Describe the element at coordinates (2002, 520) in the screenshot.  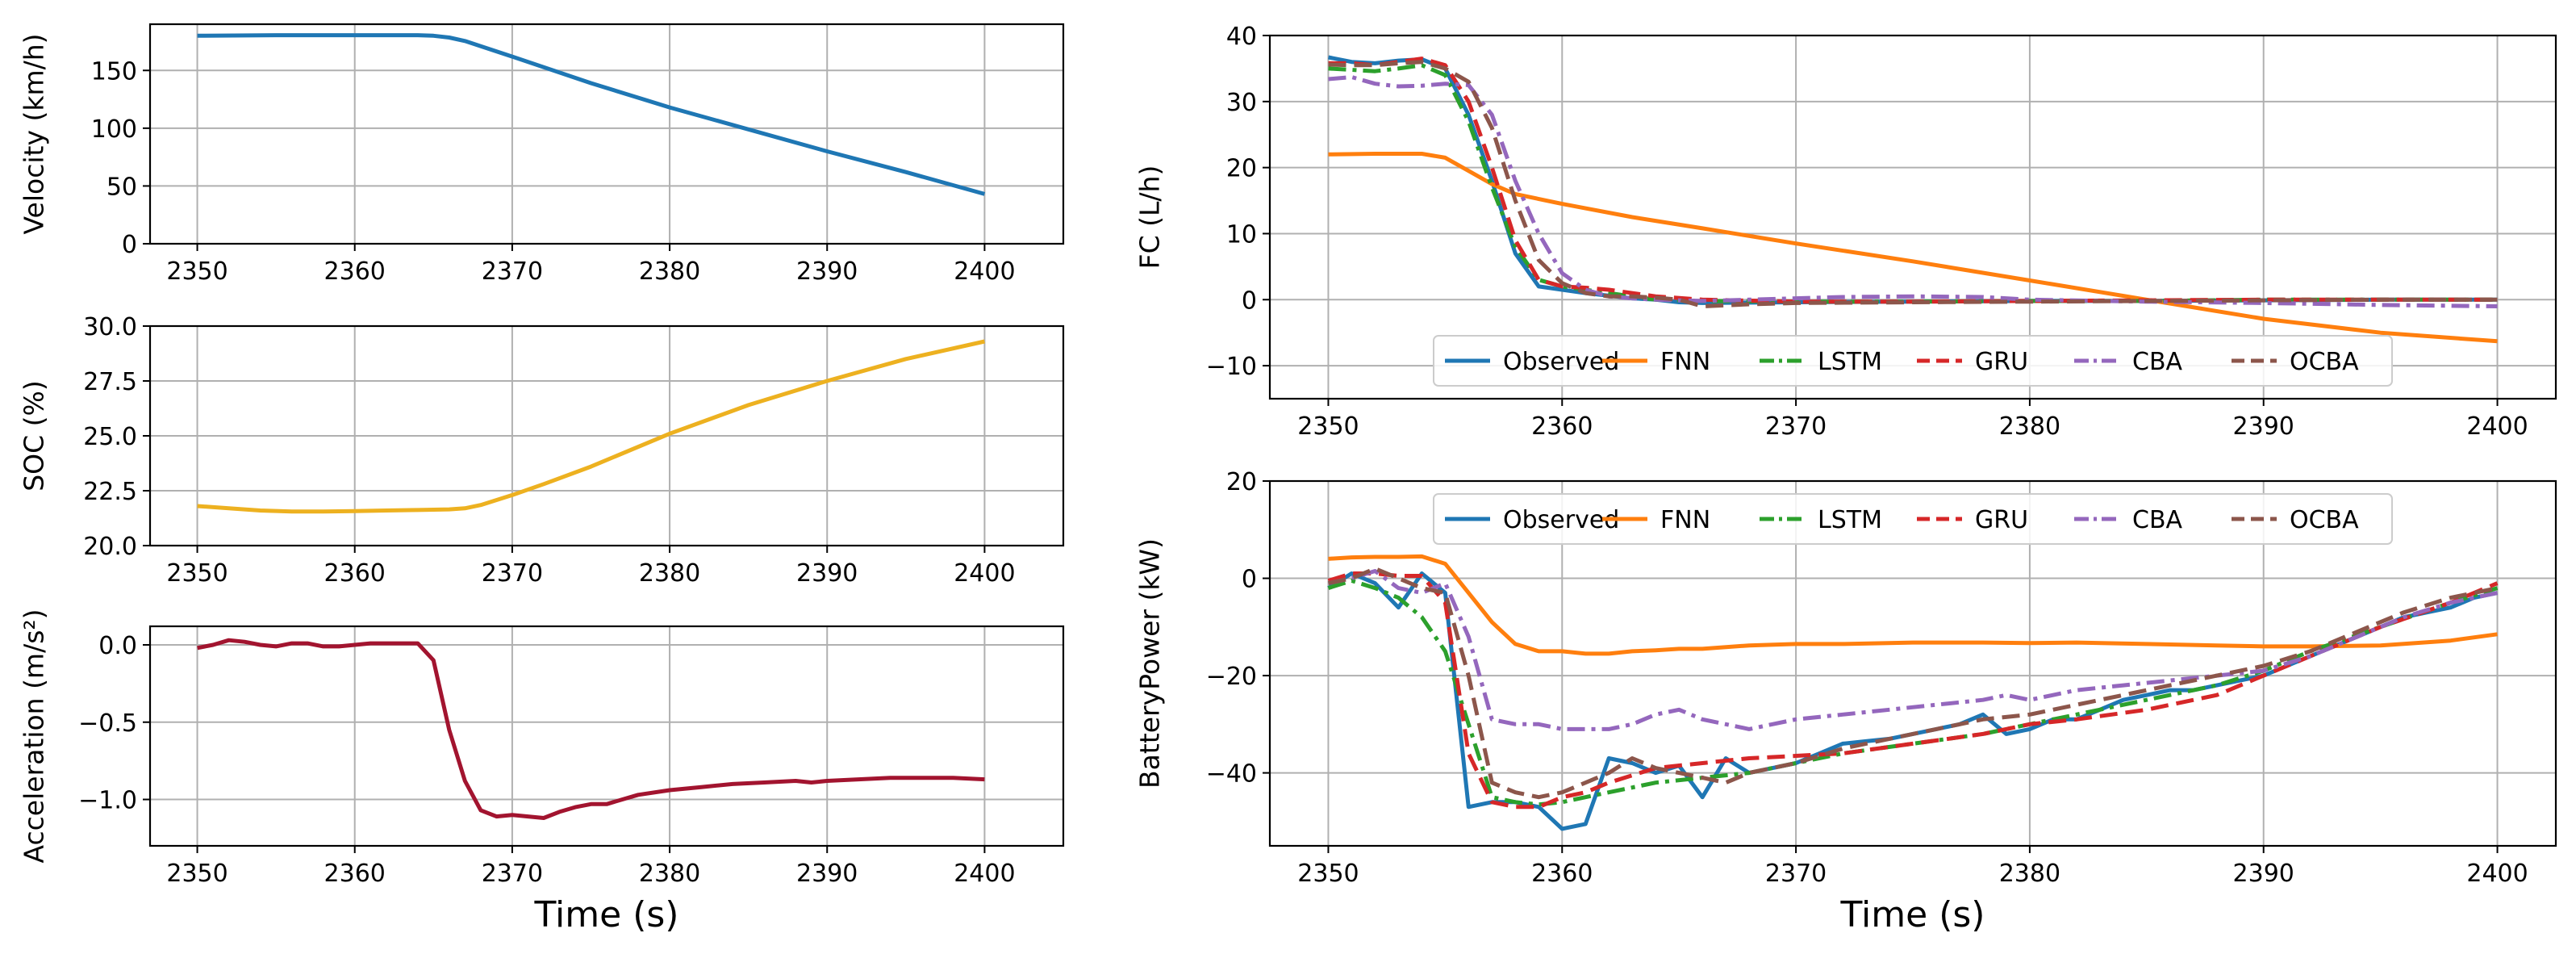
I see `battery-legend-label-gru: GRU` at that location.